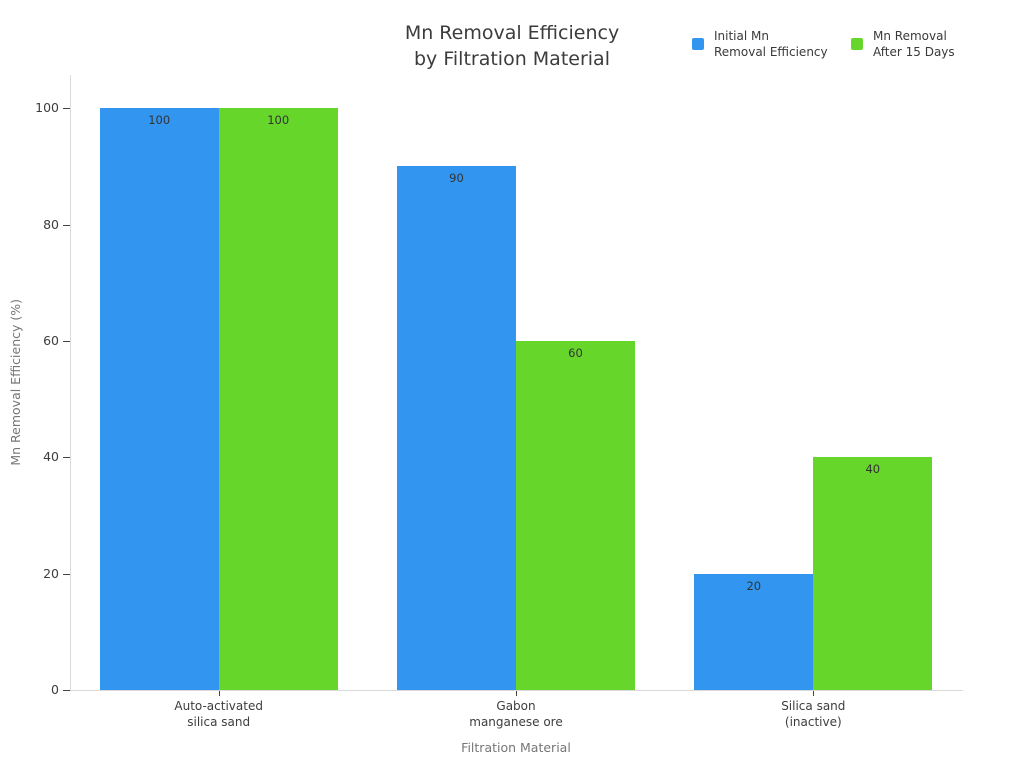  I want to click on legend-label-line: Initial Mn, so click(741, 36).